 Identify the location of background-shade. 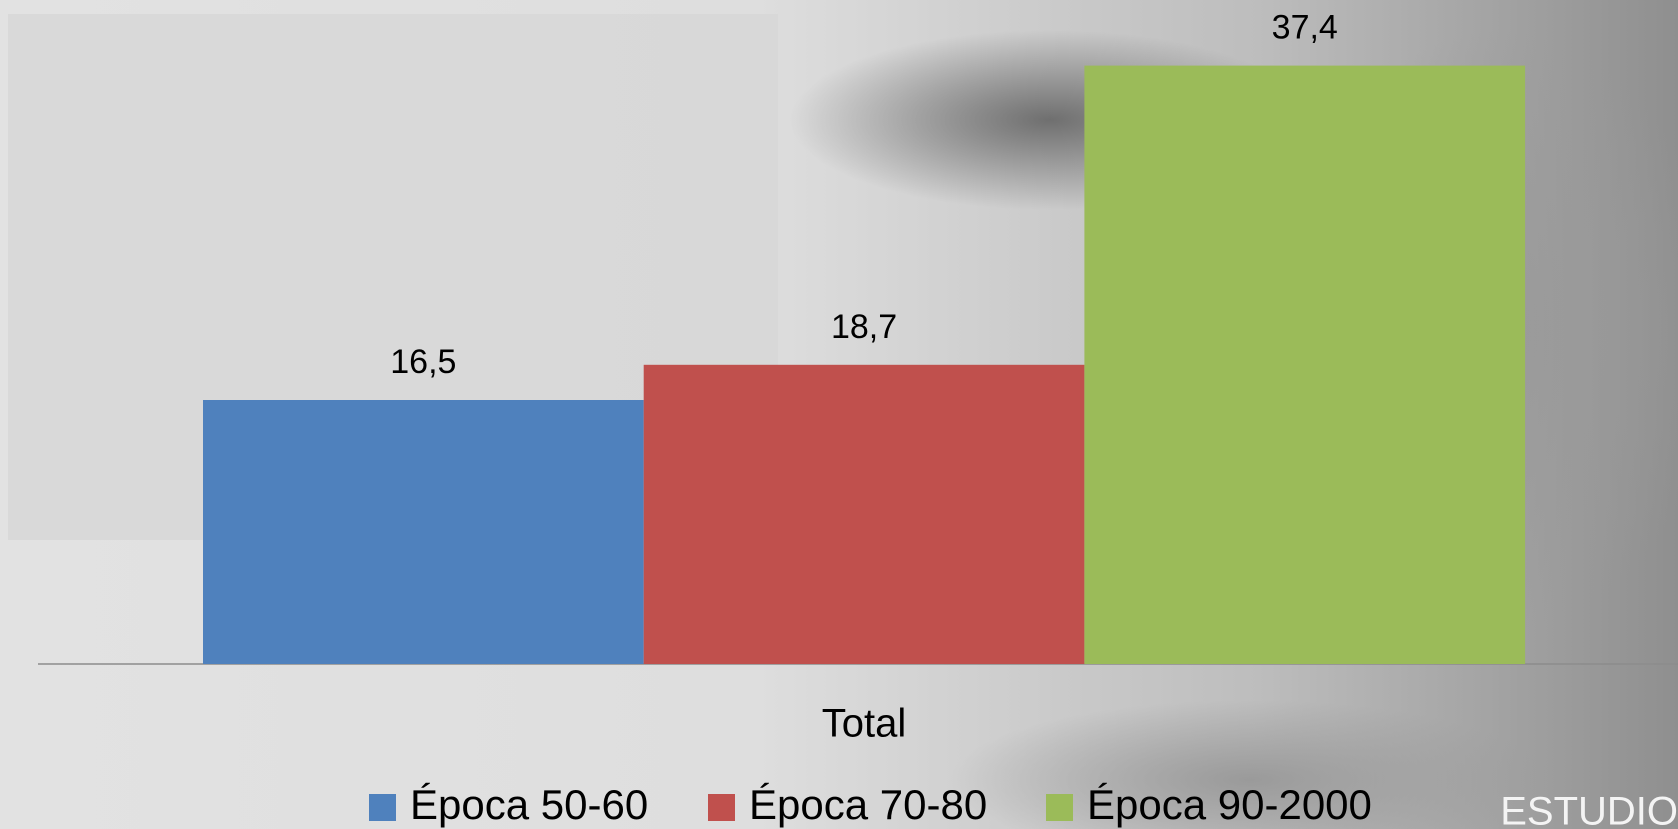
(1250, 764).